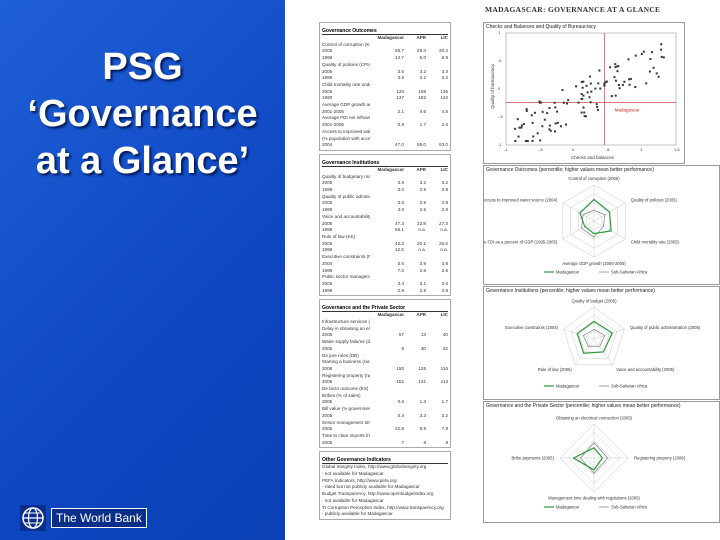  Describe the element at coordinates (444, 111) in the screenshot. I see `indicator-value: 4.5` at that location.